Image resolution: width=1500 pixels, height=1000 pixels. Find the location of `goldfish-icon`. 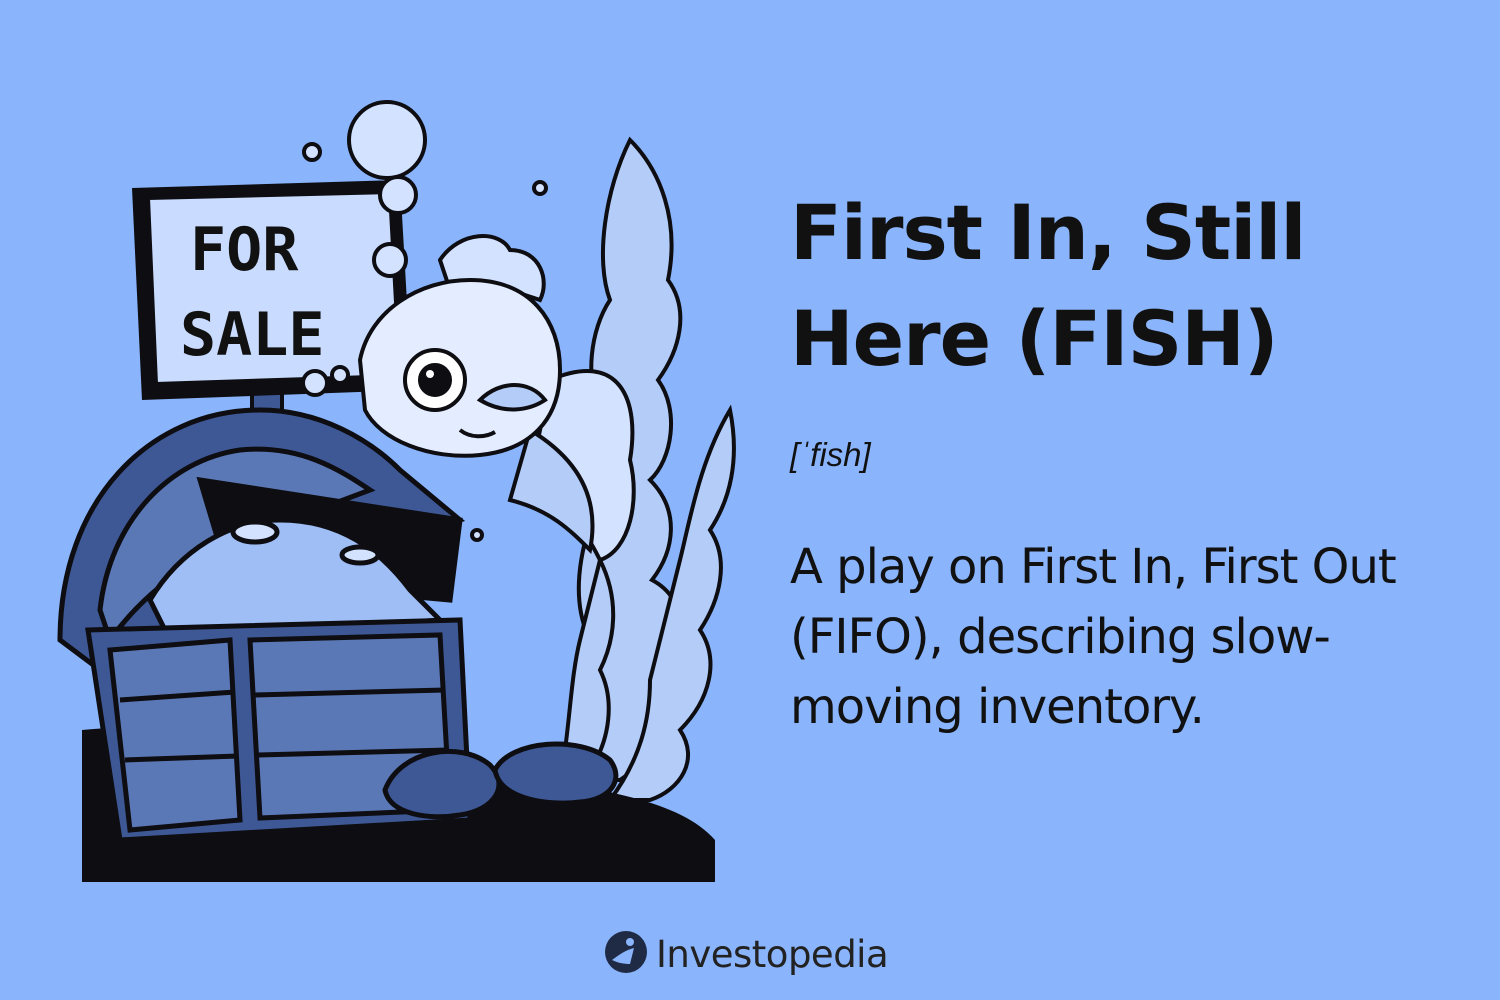

goldfish-icon is located at coordinates (496, 398).